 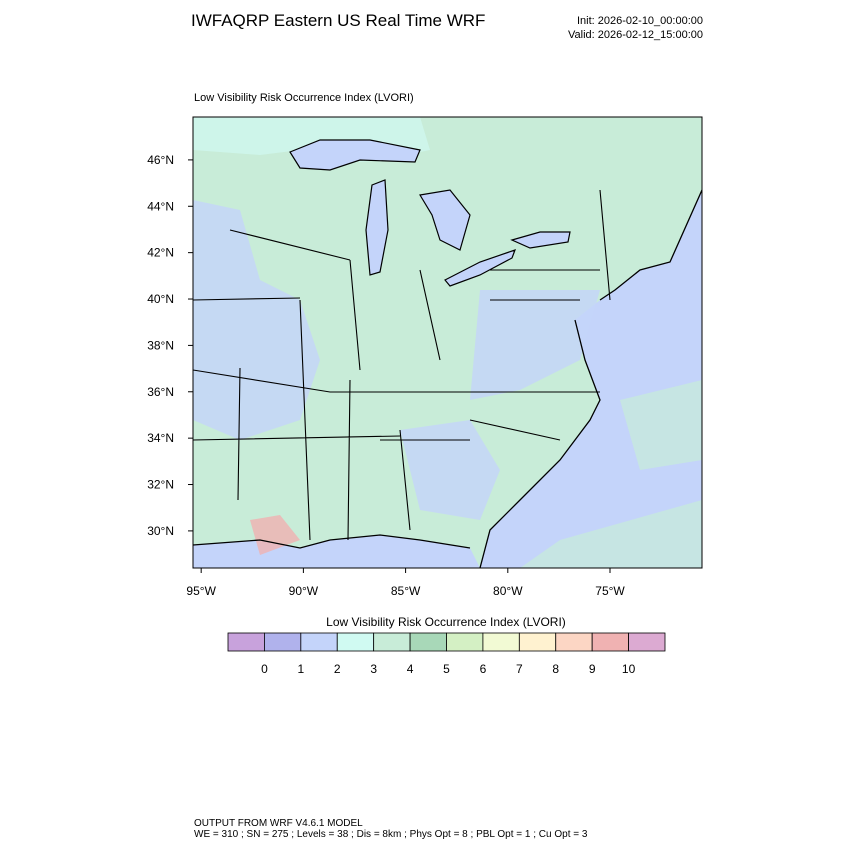 What do you see at coordinates (160, 485) in the screenshot?
I see `y-tick-label: 32°N` at bounding box center [160, 485].